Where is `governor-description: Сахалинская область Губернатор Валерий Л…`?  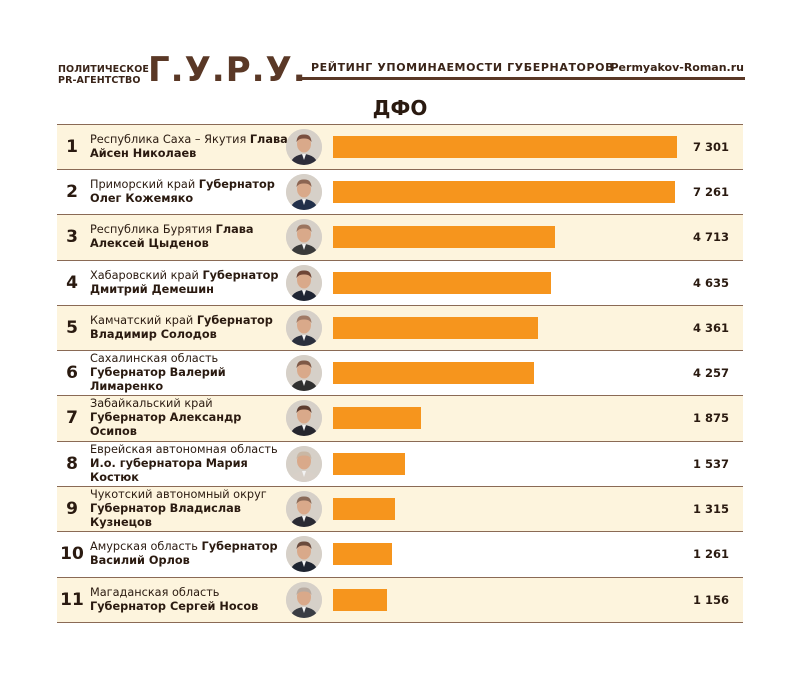
governor-description: Сахалинская область Губернатор Валерий Л… is located at coordinates (190, 373).